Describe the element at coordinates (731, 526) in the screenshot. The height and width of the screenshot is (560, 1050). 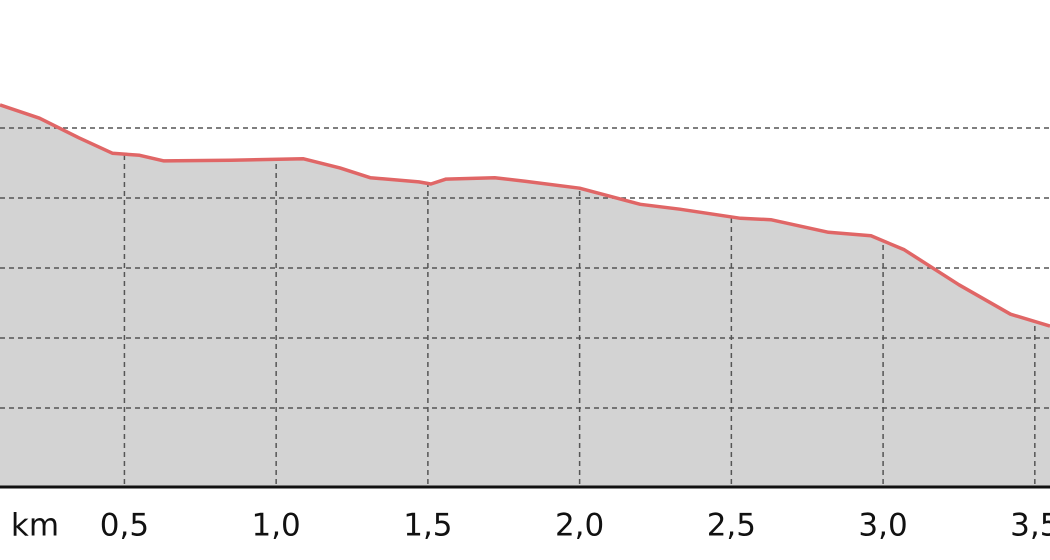
I see `x-tick-label: 2,5` at that location.